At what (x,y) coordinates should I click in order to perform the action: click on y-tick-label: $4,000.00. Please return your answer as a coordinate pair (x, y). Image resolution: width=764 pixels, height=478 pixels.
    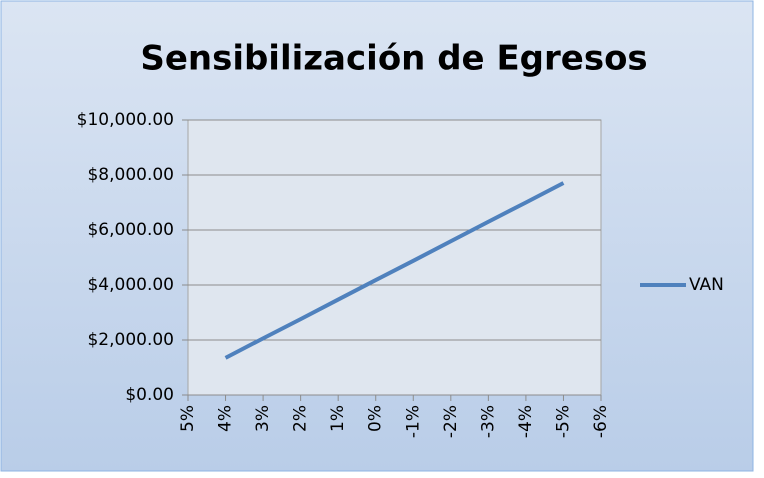
    Looking at the image, I should click on (130, 285).